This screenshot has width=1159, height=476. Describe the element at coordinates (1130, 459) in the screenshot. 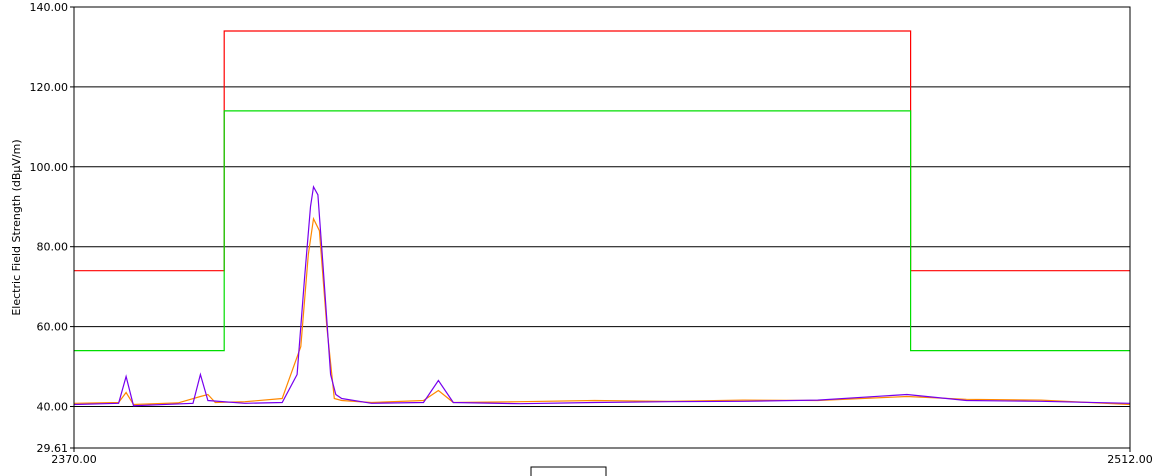

I see `x-tick-label: 2512.00` at that location.